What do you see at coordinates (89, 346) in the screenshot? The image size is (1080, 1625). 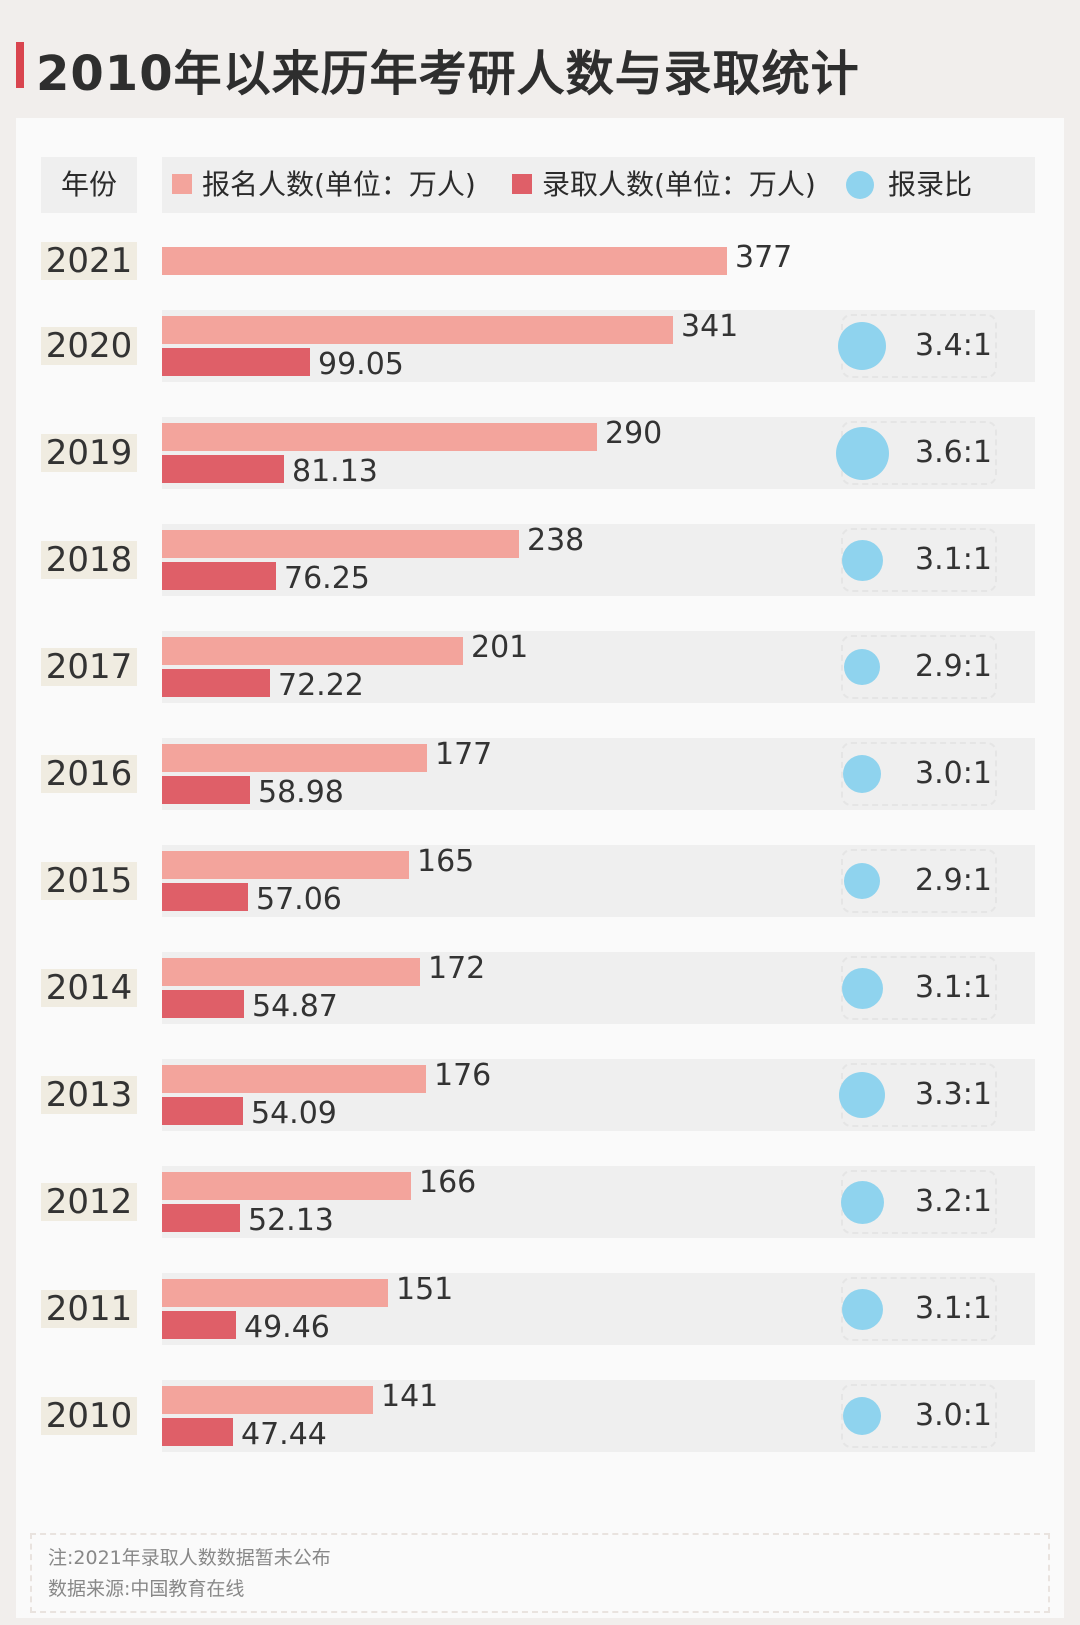 I see `year-label: 2020` at bounding box center [89, 346].